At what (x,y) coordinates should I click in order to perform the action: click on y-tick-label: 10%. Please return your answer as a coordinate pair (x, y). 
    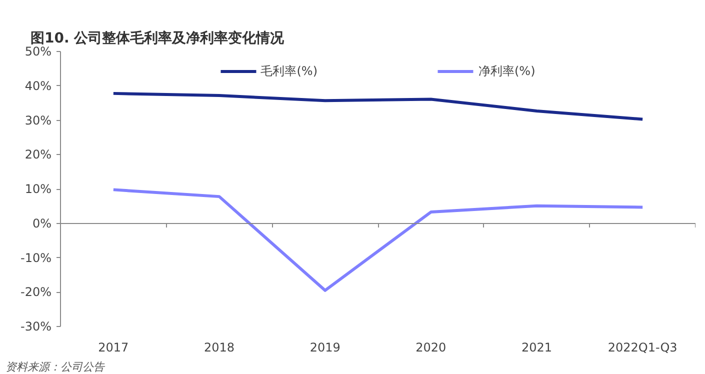
    Looking at the image, I should click on (38, 189).